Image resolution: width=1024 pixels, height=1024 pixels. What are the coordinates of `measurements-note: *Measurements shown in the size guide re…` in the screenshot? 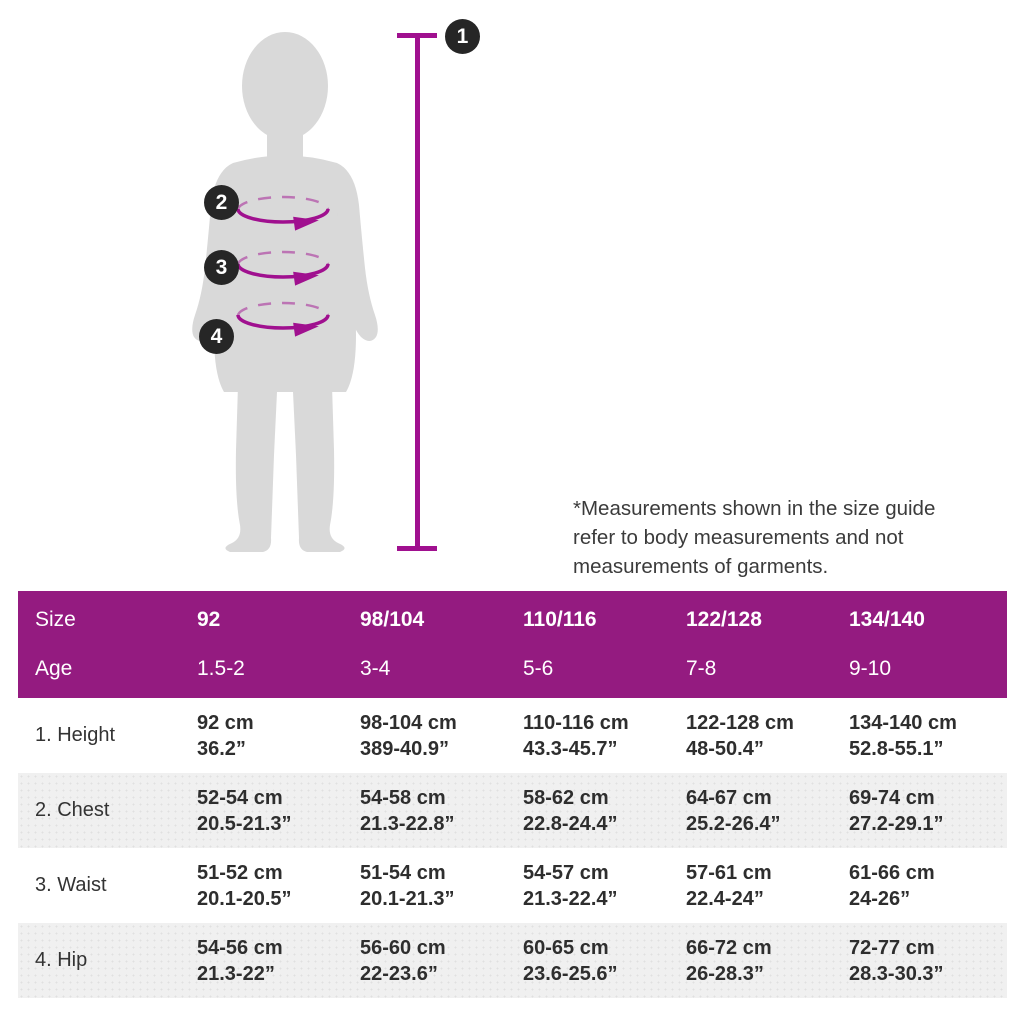 It's located at (754, 537).